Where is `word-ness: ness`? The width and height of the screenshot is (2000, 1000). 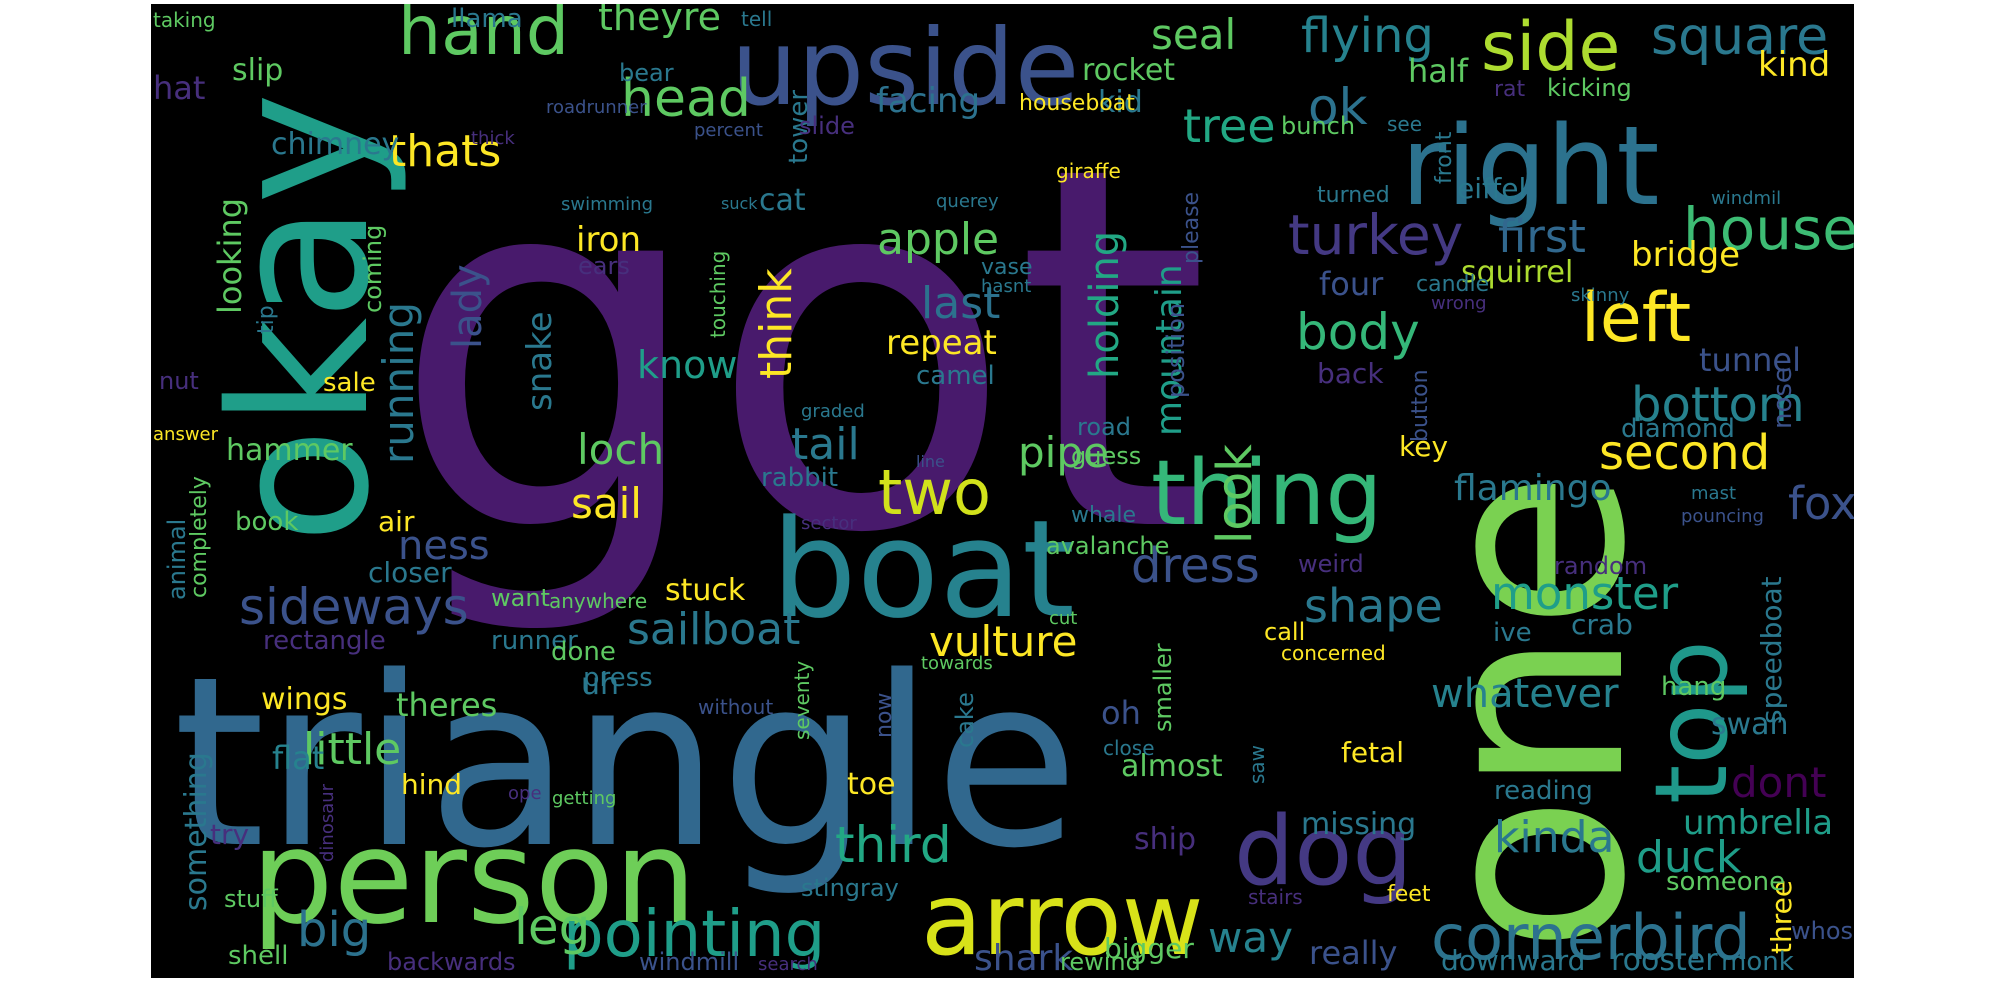 word-ness: ness is located at coordinates (444, 546).